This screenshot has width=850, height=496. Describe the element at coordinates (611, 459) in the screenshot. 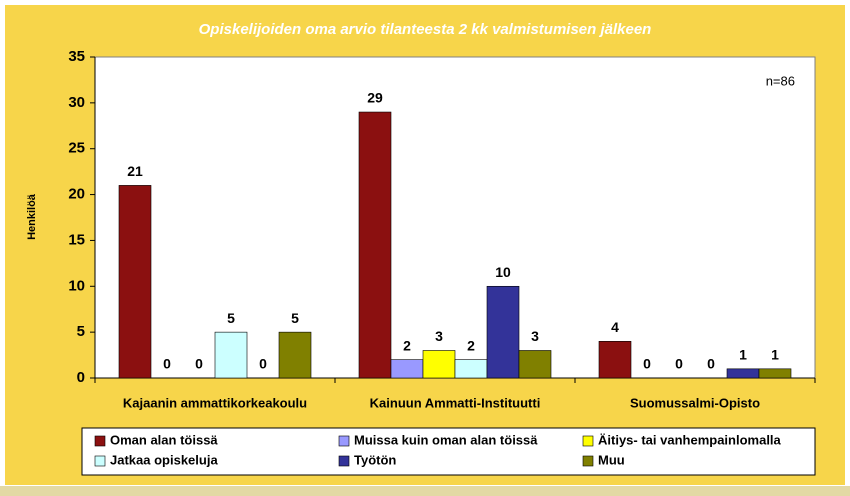

I see `legend-label: Muu` at that location.